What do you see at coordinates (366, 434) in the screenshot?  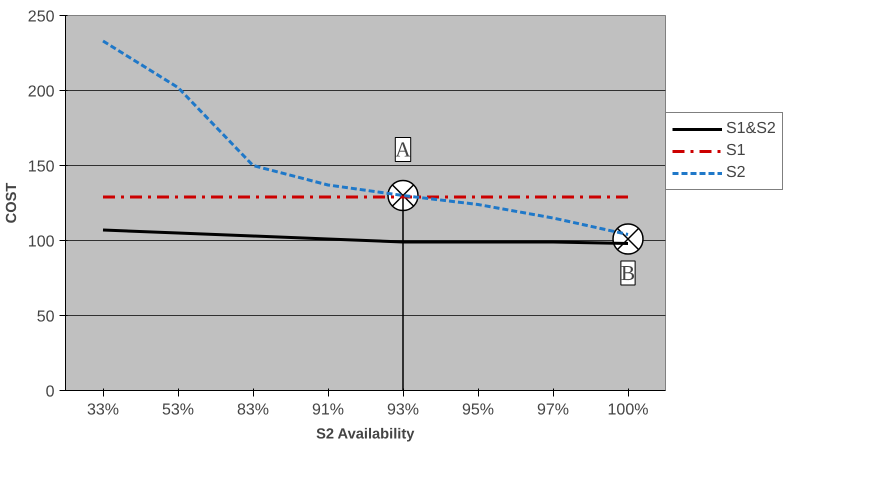 I see `x-axis-title: S2 Availability` at bounding box center [366, 434].